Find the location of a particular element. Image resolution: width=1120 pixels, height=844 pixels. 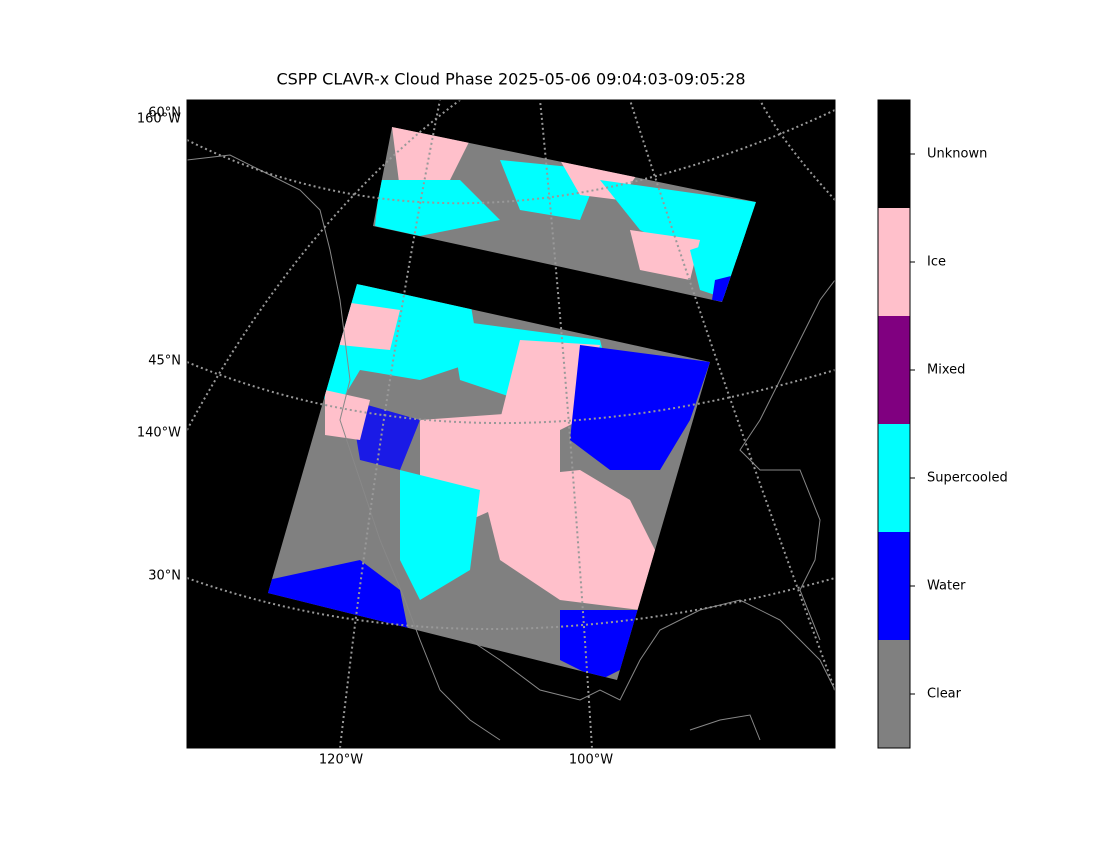

lat-label: 30°N is located at coordinates (164, 576).